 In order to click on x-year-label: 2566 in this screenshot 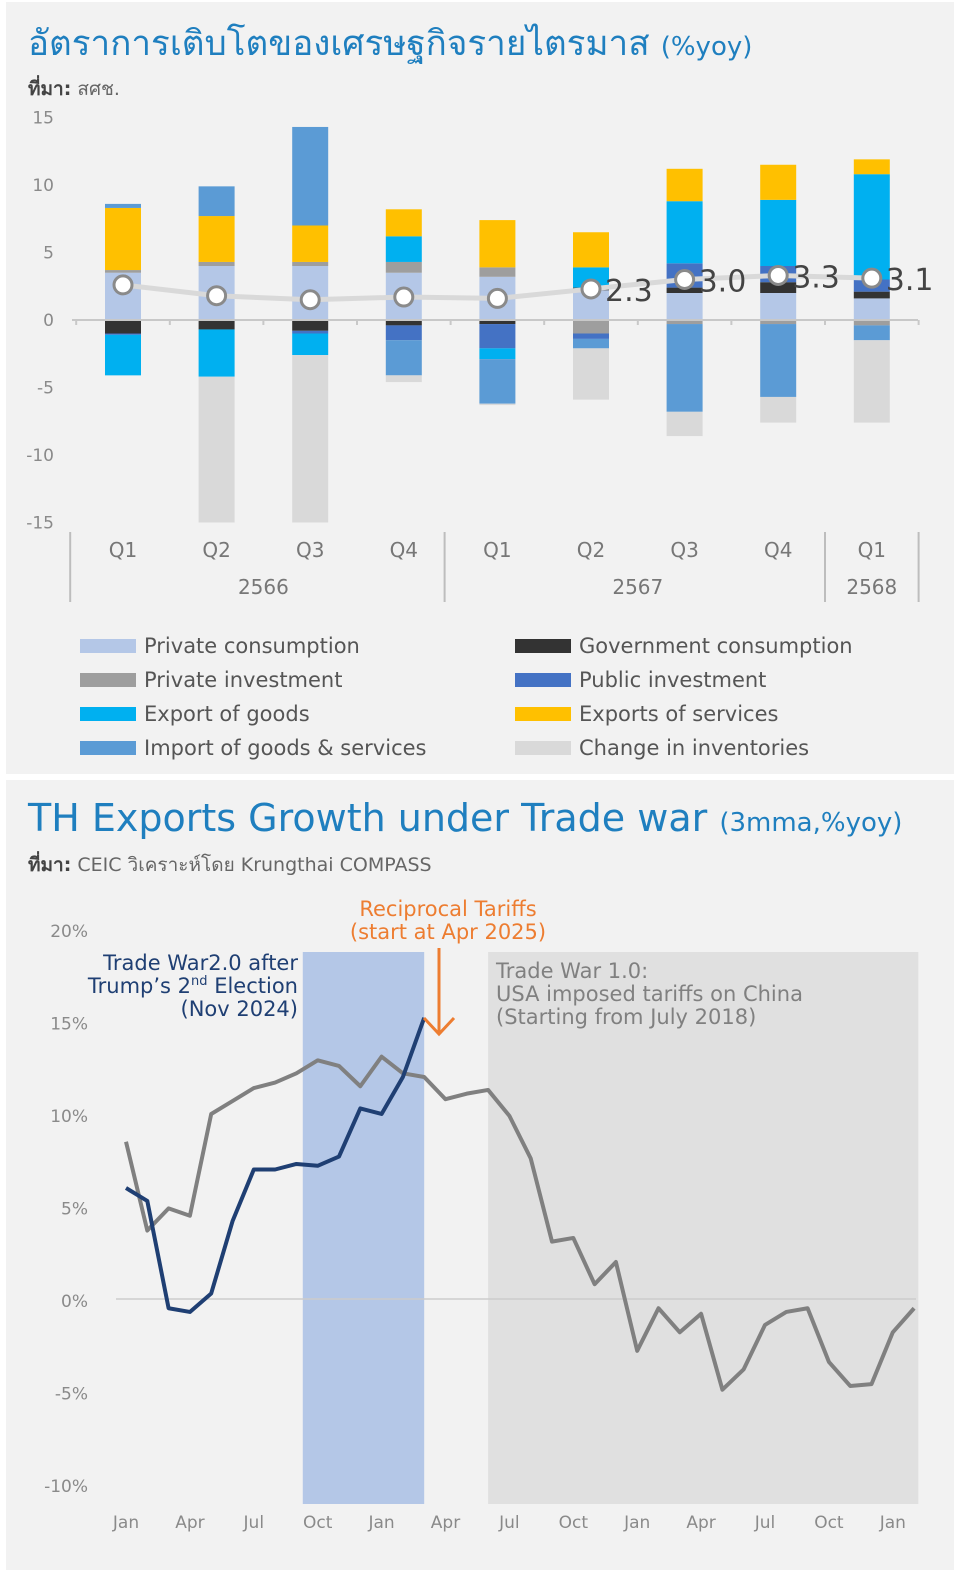, I will do `click(263, 587)`.